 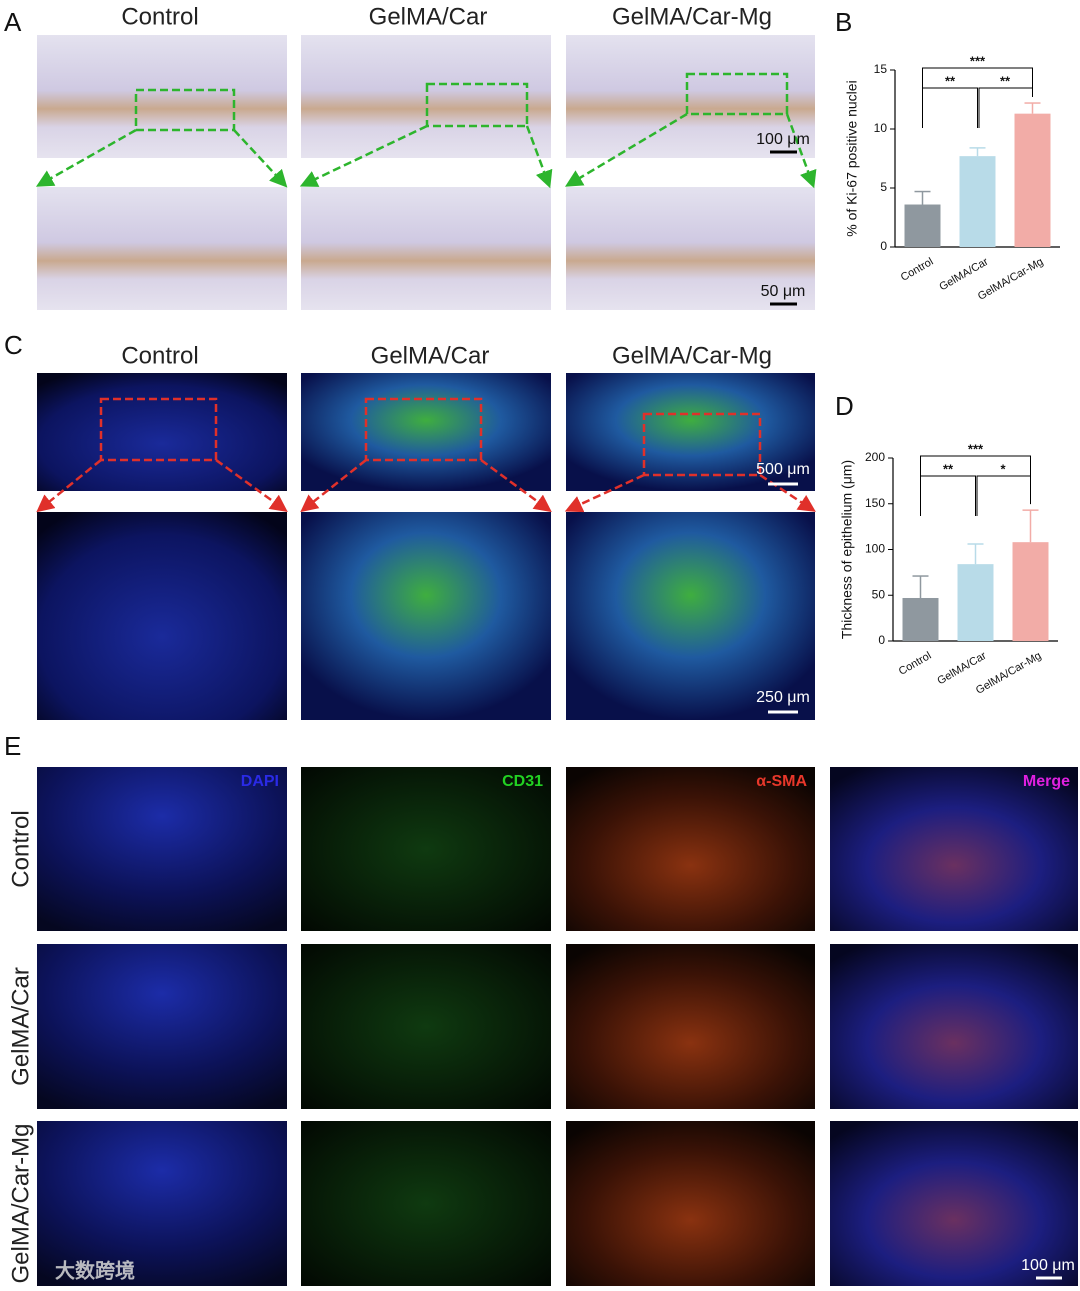 I want to click on y-axis-label: Thickness of epithelium (μm), so click(x=847, y=549).